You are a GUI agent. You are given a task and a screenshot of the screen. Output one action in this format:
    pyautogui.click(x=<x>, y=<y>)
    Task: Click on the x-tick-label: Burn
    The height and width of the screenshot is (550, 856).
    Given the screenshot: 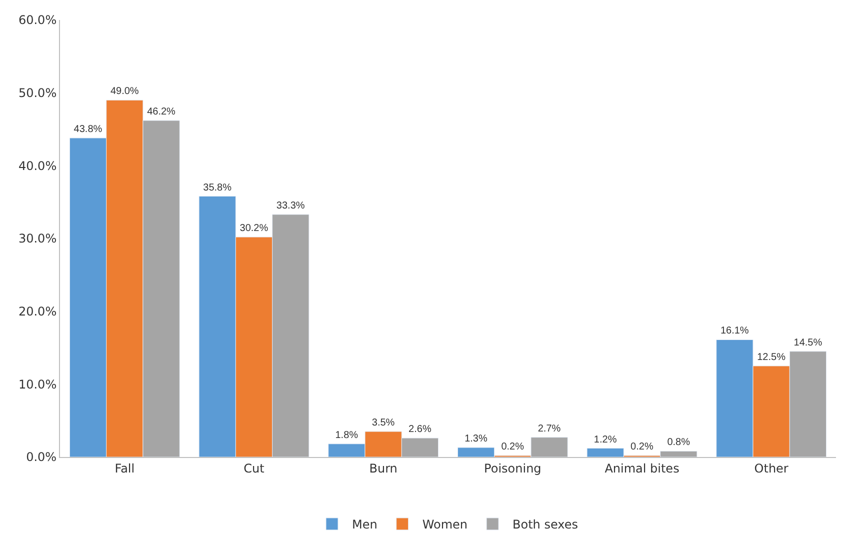 What is the action you would take?
    pyautogui.click(x=383, y=468)
    